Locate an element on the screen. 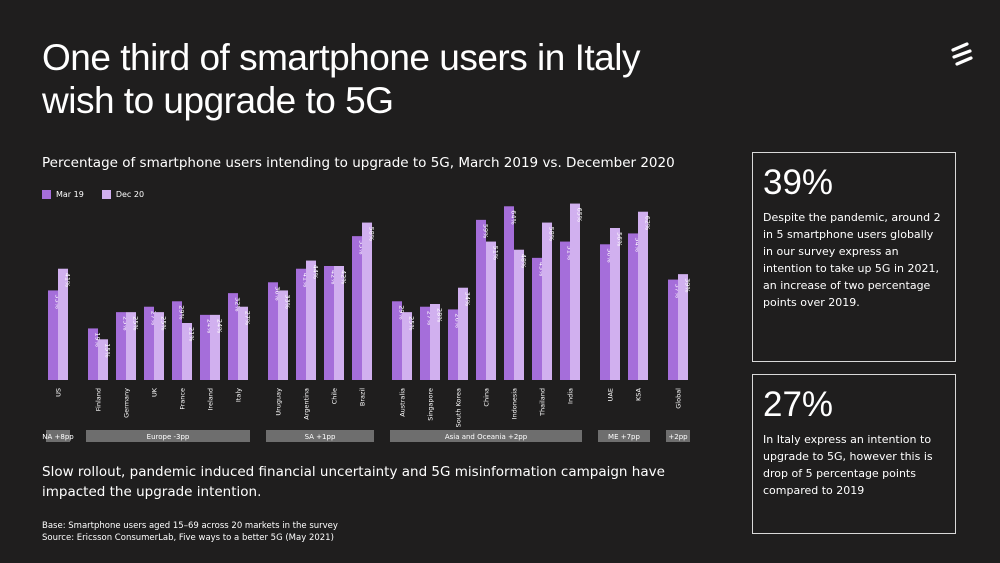 The height and width of the screenshot is (563, 1000). bar-label: 54% is located at coordinates (637, 244).